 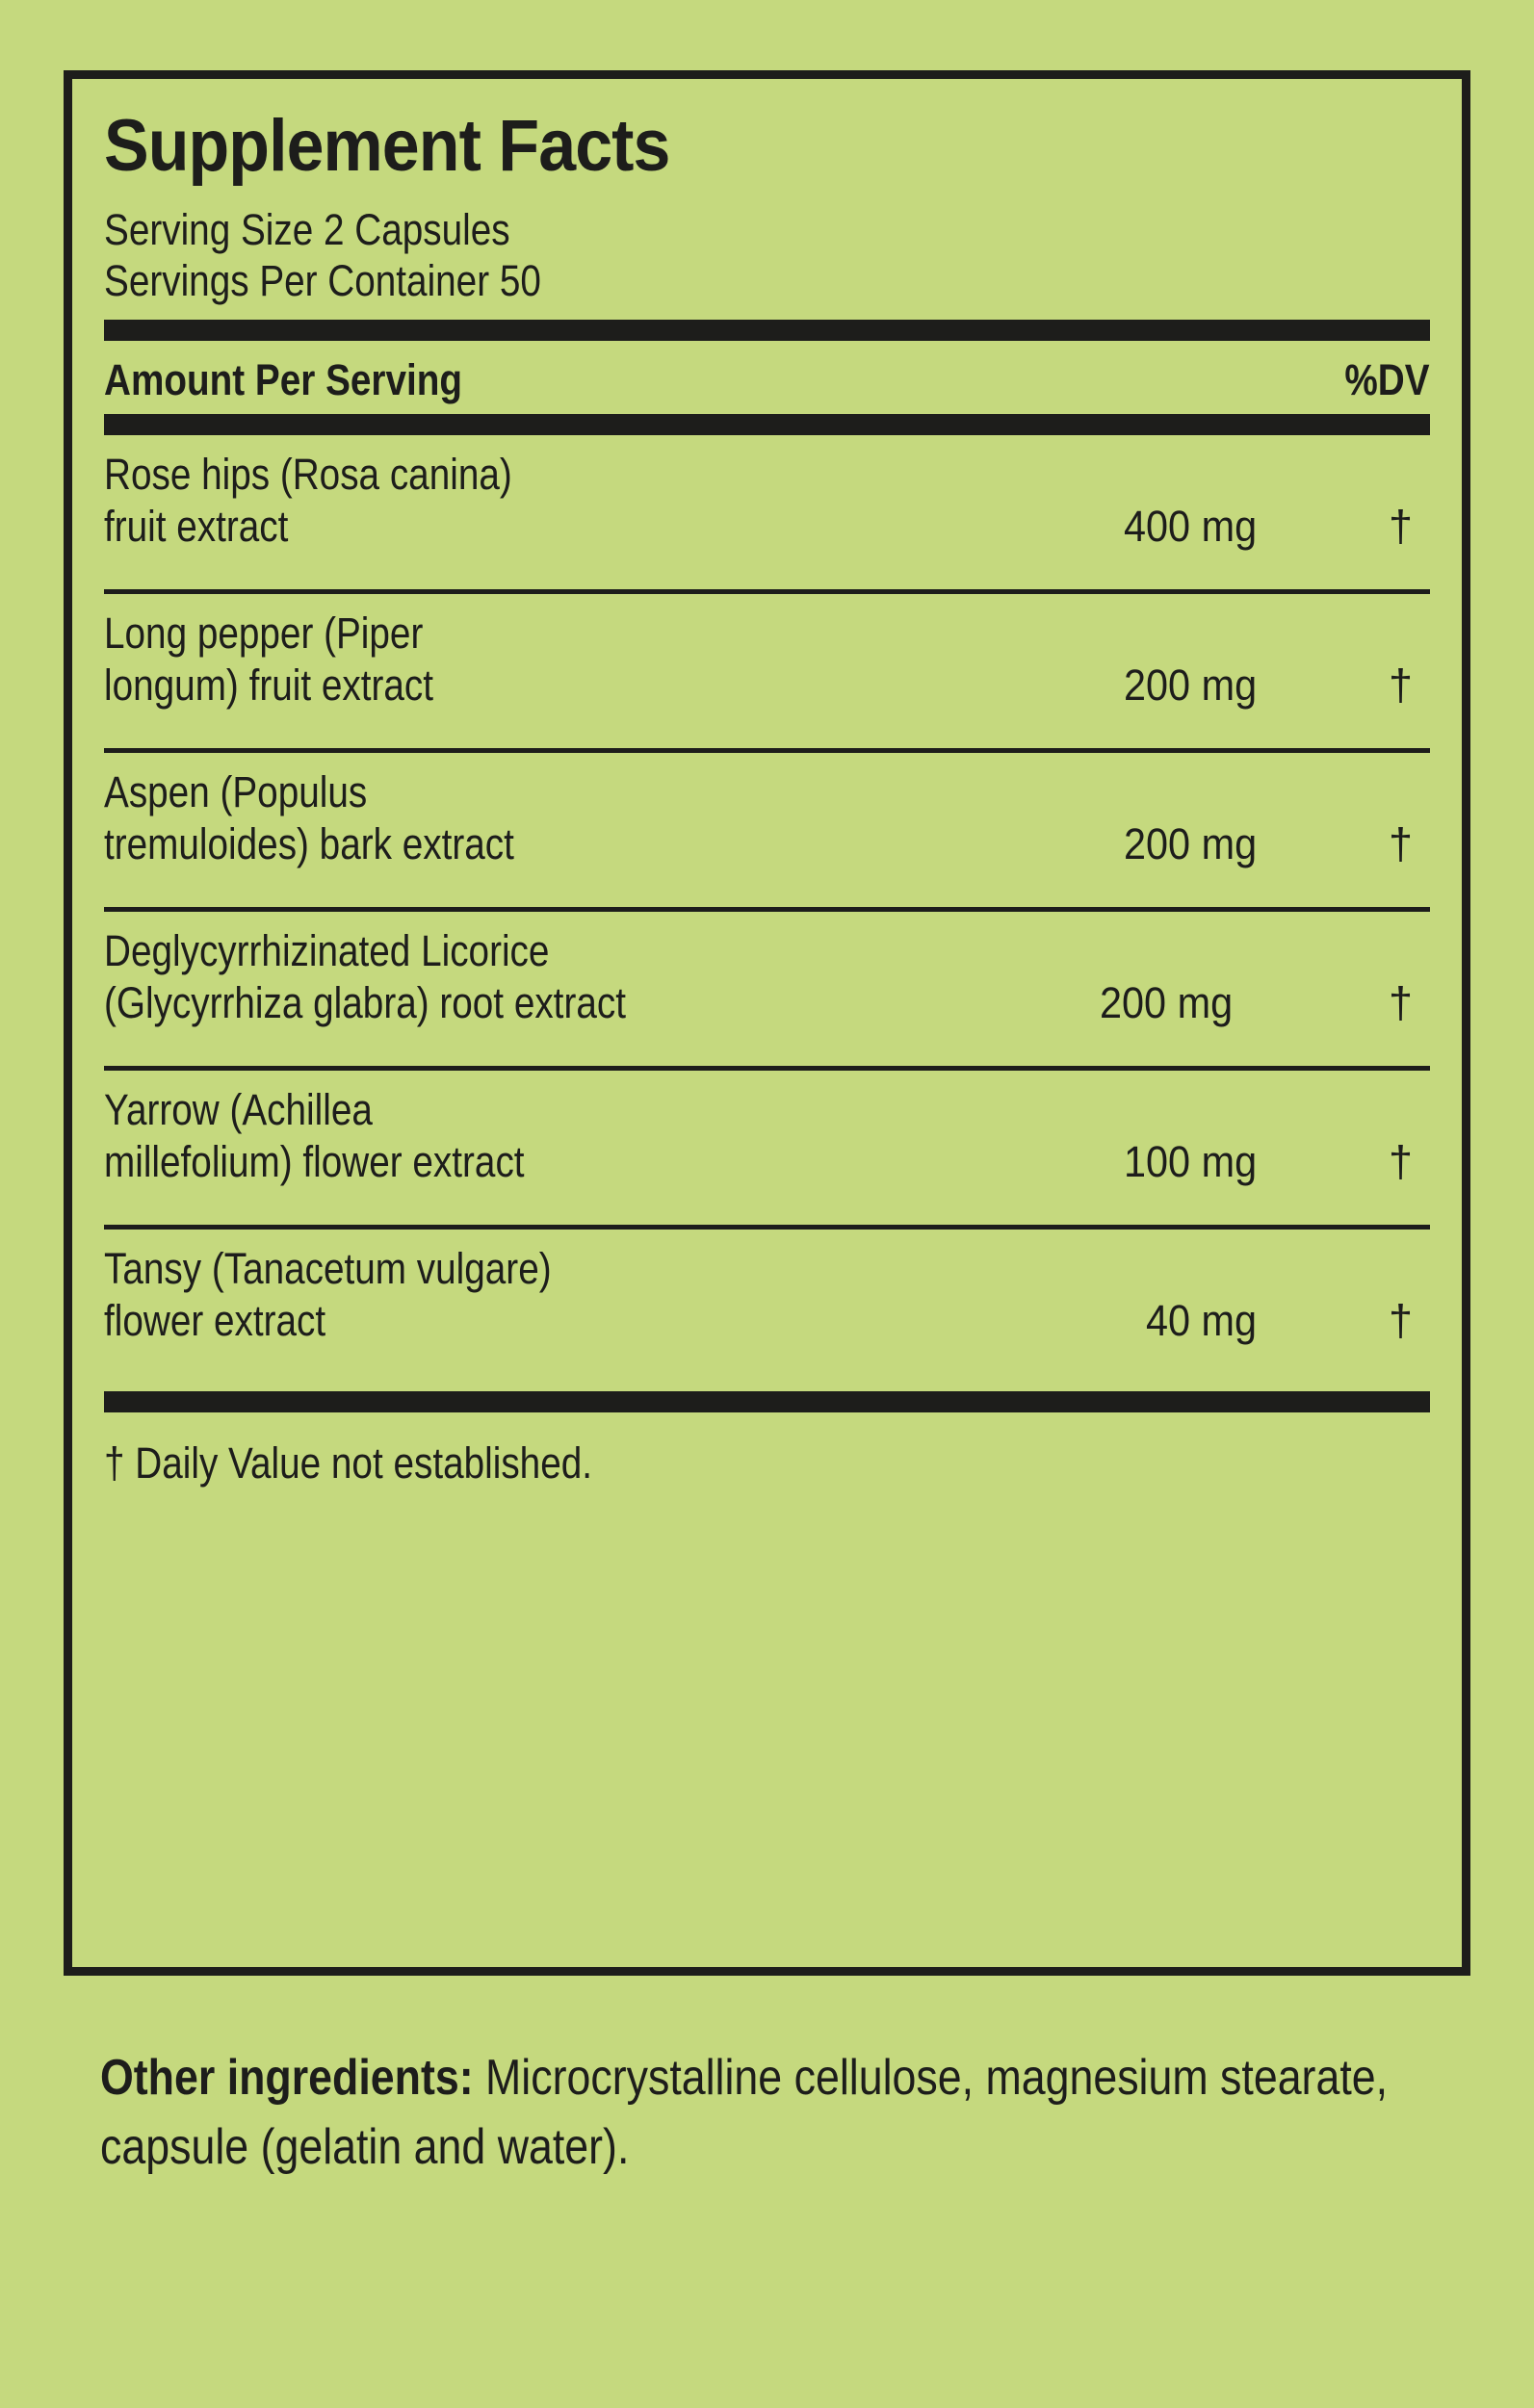 What do you see at coordinates (387, 146) in the screenshot?
I see `page-title: Supplement Facts` at bounding box center [387, 146].